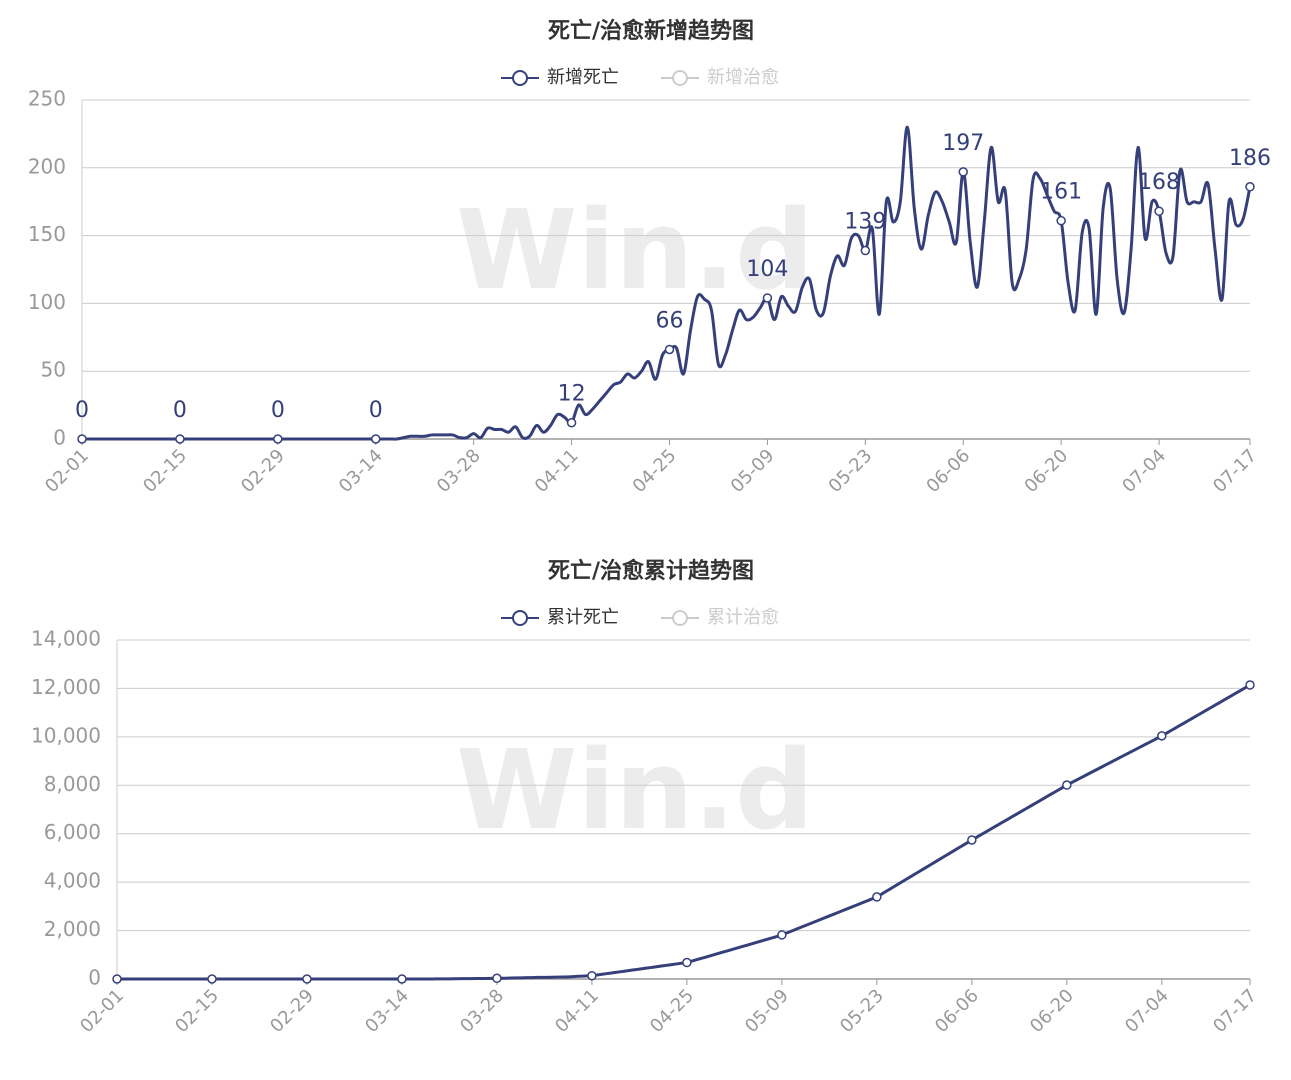  What do you see at coordinates (1250, 158) in the screenshot?
I see `data-label: 186` at bounding box center [1250, 158].